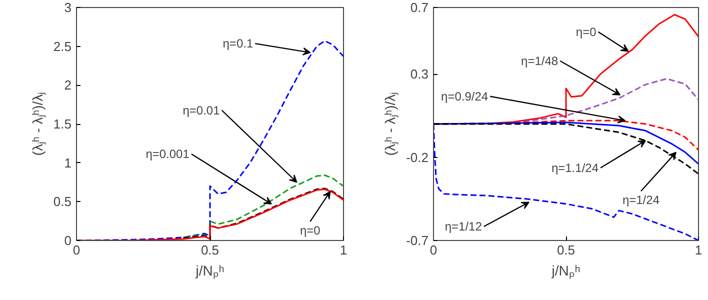  Describe the element at coordinates (539, 61) in the screenshot. I see `annotation: η=1/48` at that location.